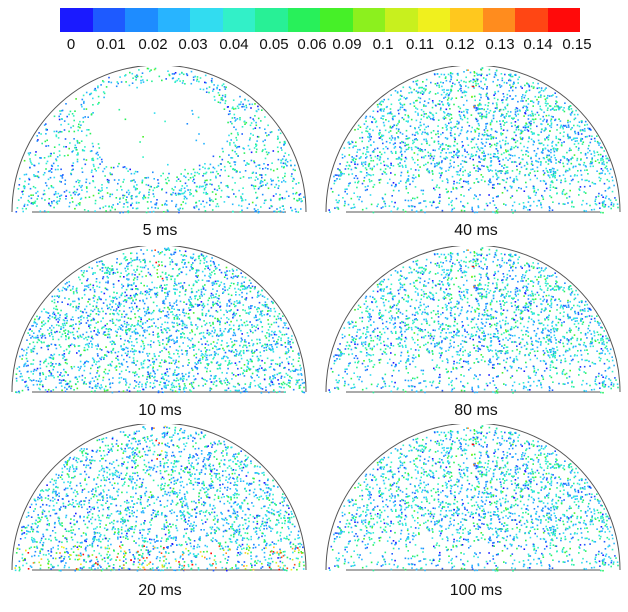  What do you see at coordinates (312, 44) in the screenshot?
I see `colorbar-tick-label: 0.06` at bounding box center [312, 44].